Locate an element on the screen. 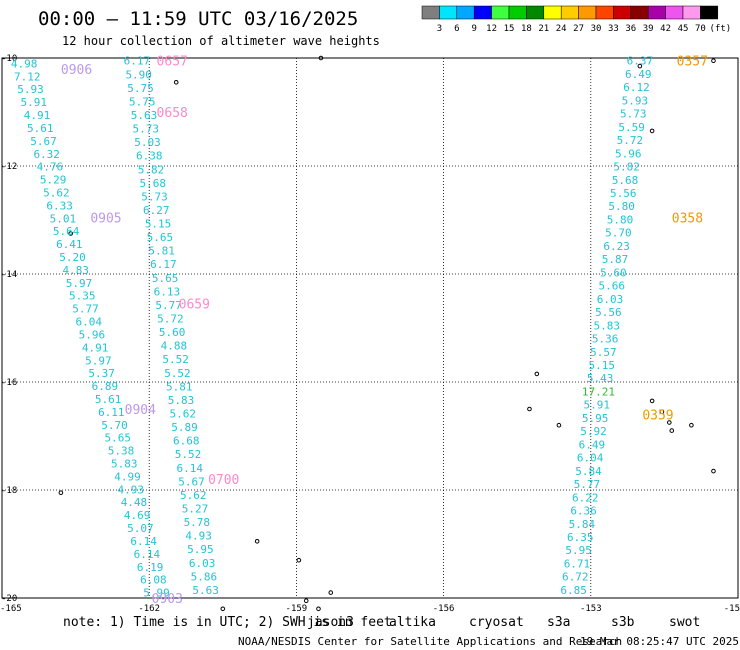 The width and height of the screenshot is (740, 650). wave-height-value: 5.68 is located at coordinates (153, 183).